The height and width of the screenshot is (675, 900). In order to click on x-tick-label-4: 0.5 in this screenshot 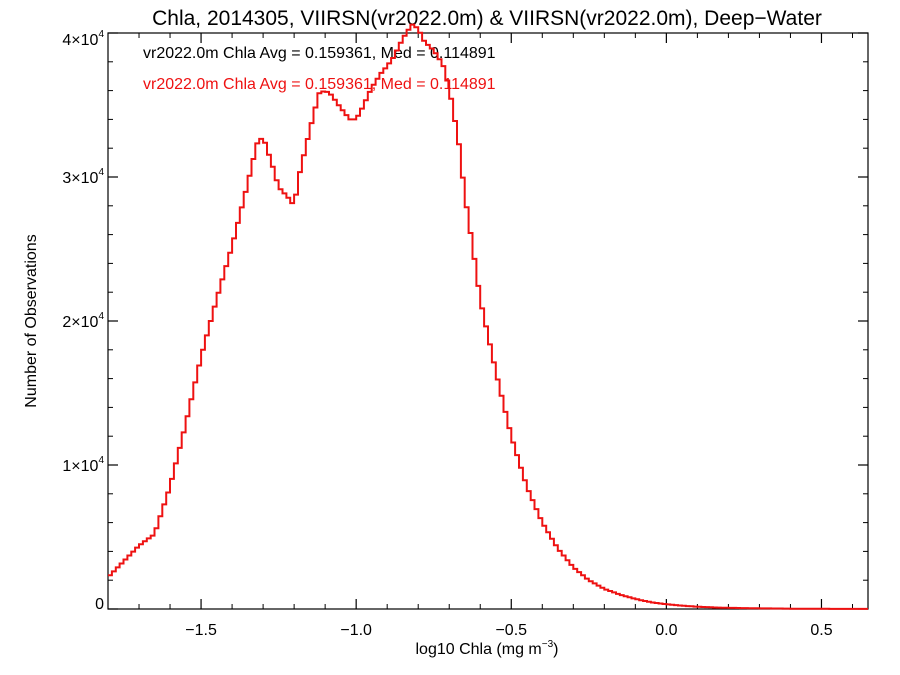, I will do `click(821, 630)`.